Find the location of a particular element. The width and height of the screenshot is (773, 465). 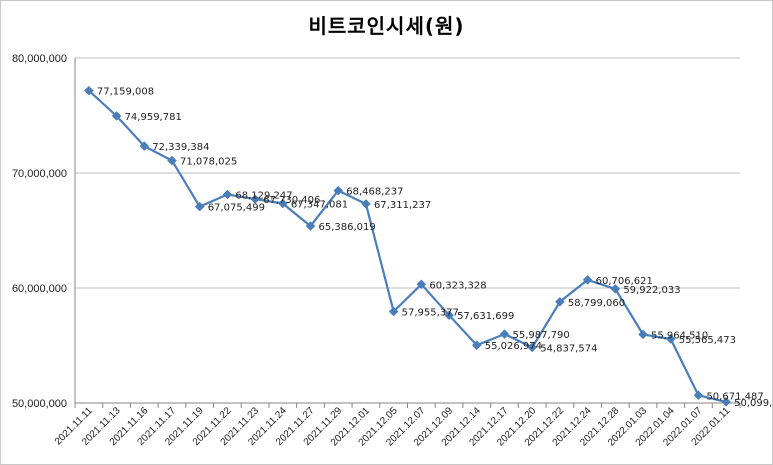

y-tick-label: 60,000,000 is located at coordinates (39, 289).